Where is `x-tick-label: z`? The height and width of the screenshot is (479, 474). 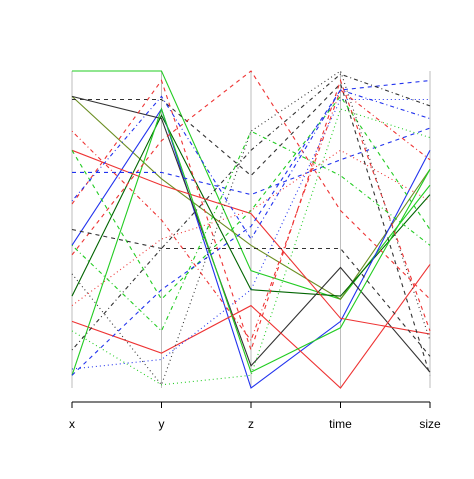 x-tick-label: z is located at coordinates (251, 424).